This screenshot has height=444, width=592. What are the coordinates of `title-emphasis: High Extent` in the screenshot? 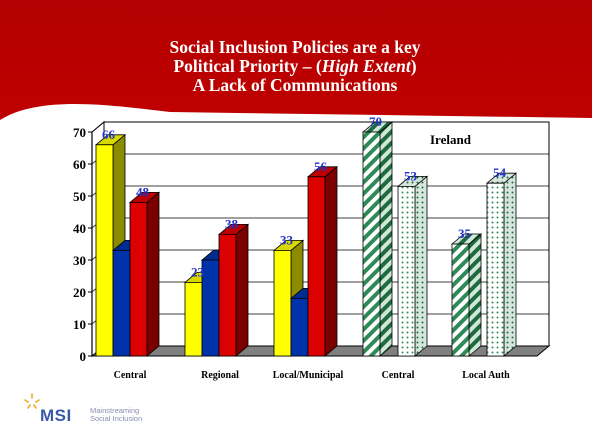 It's located at (366, 66).